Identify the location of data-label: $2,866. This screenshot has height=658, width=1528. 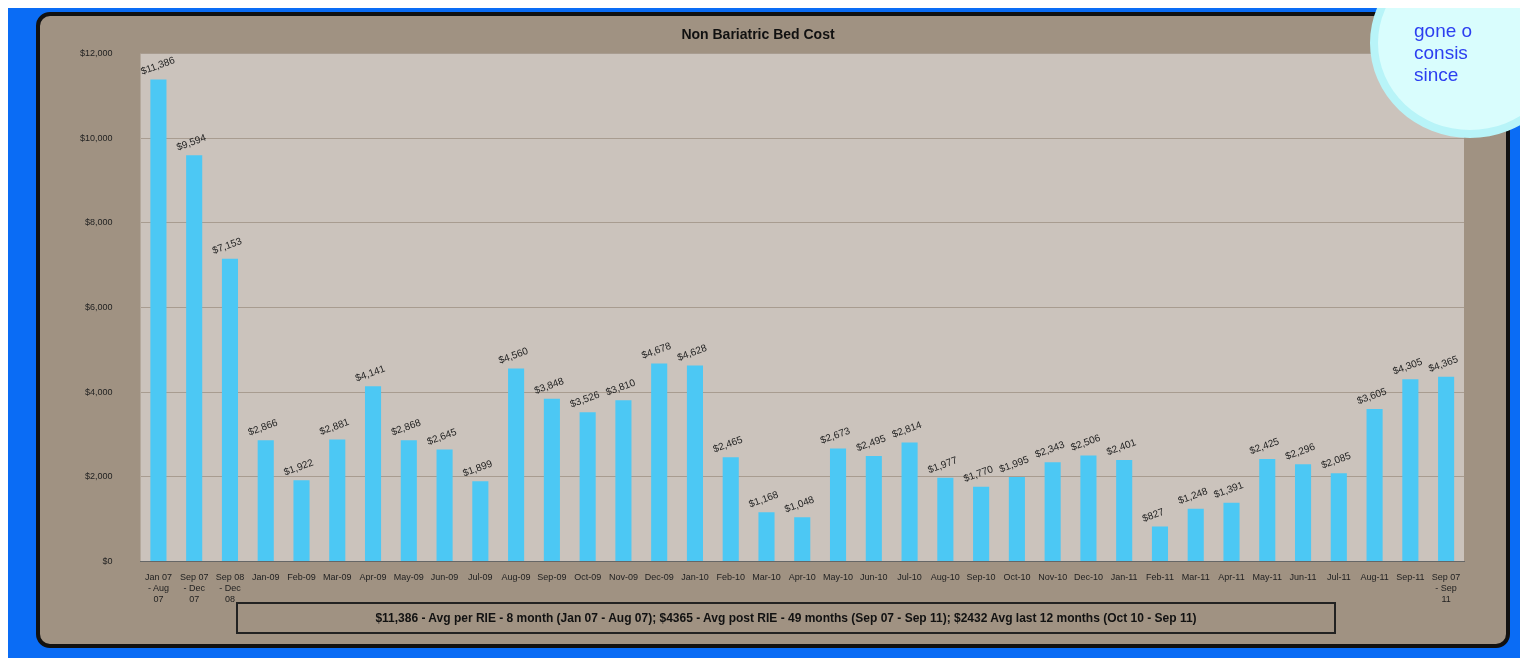
(263, 427).